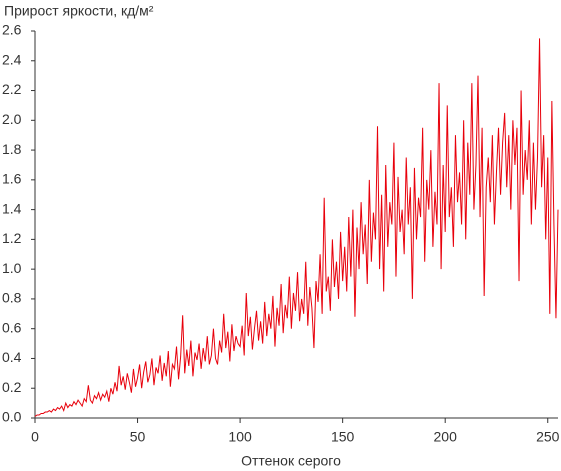 The width and height of the screenshot is (561, 471). What do you see at coordinates (12, 119) in the screenshot?
I see `y-tick-label: 2.0` at bounding box center [12, 119].